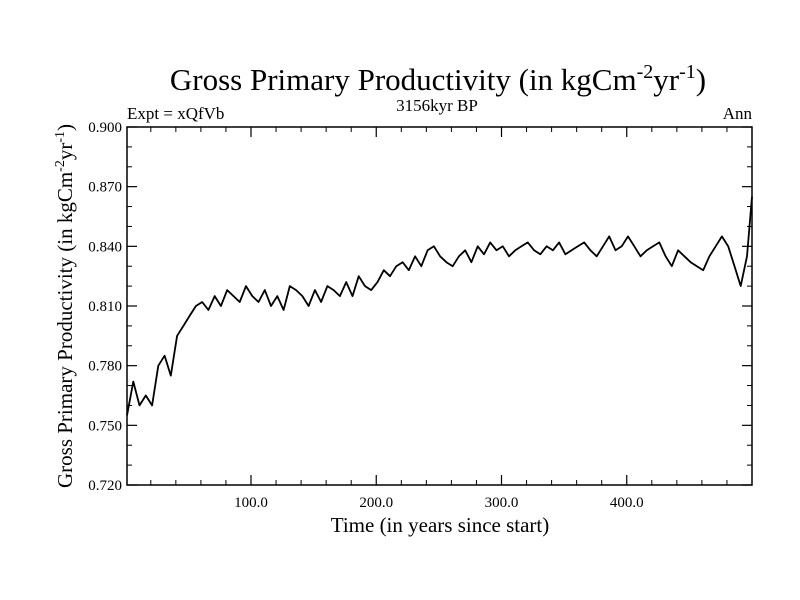  I want to click on y-tick-label: 0.840, so click(105, 247).